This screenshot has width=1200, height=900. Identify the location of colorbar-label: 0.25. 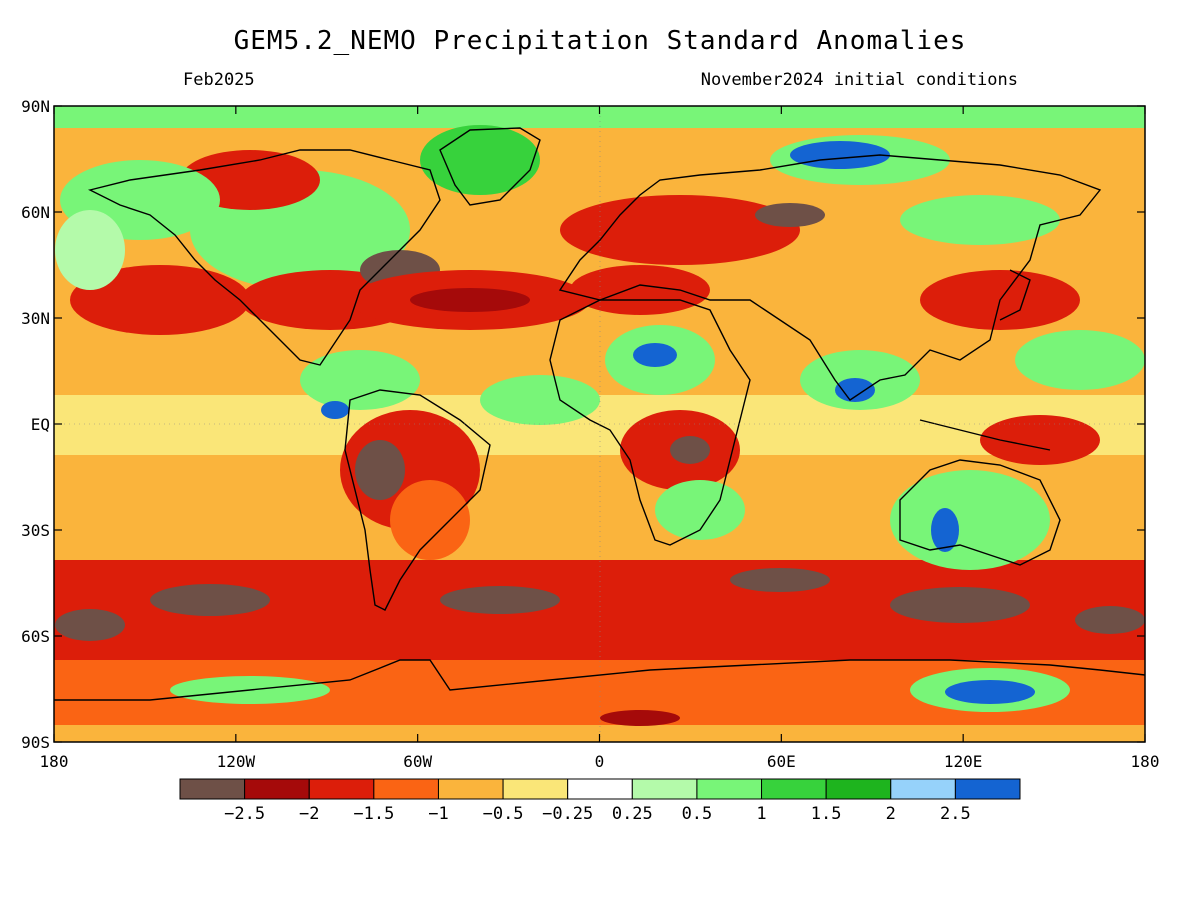
(632, 814).